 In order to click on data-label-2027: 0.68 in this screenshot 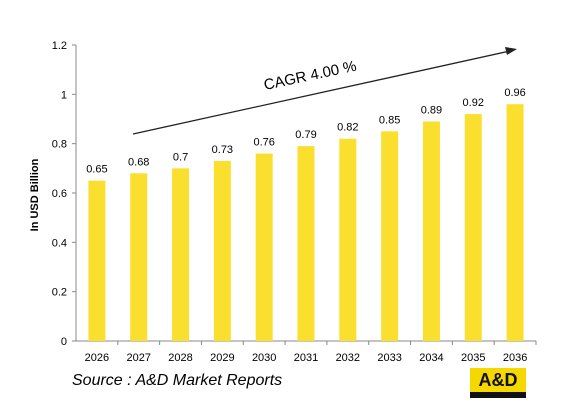, I will do `click(138, 162)`.